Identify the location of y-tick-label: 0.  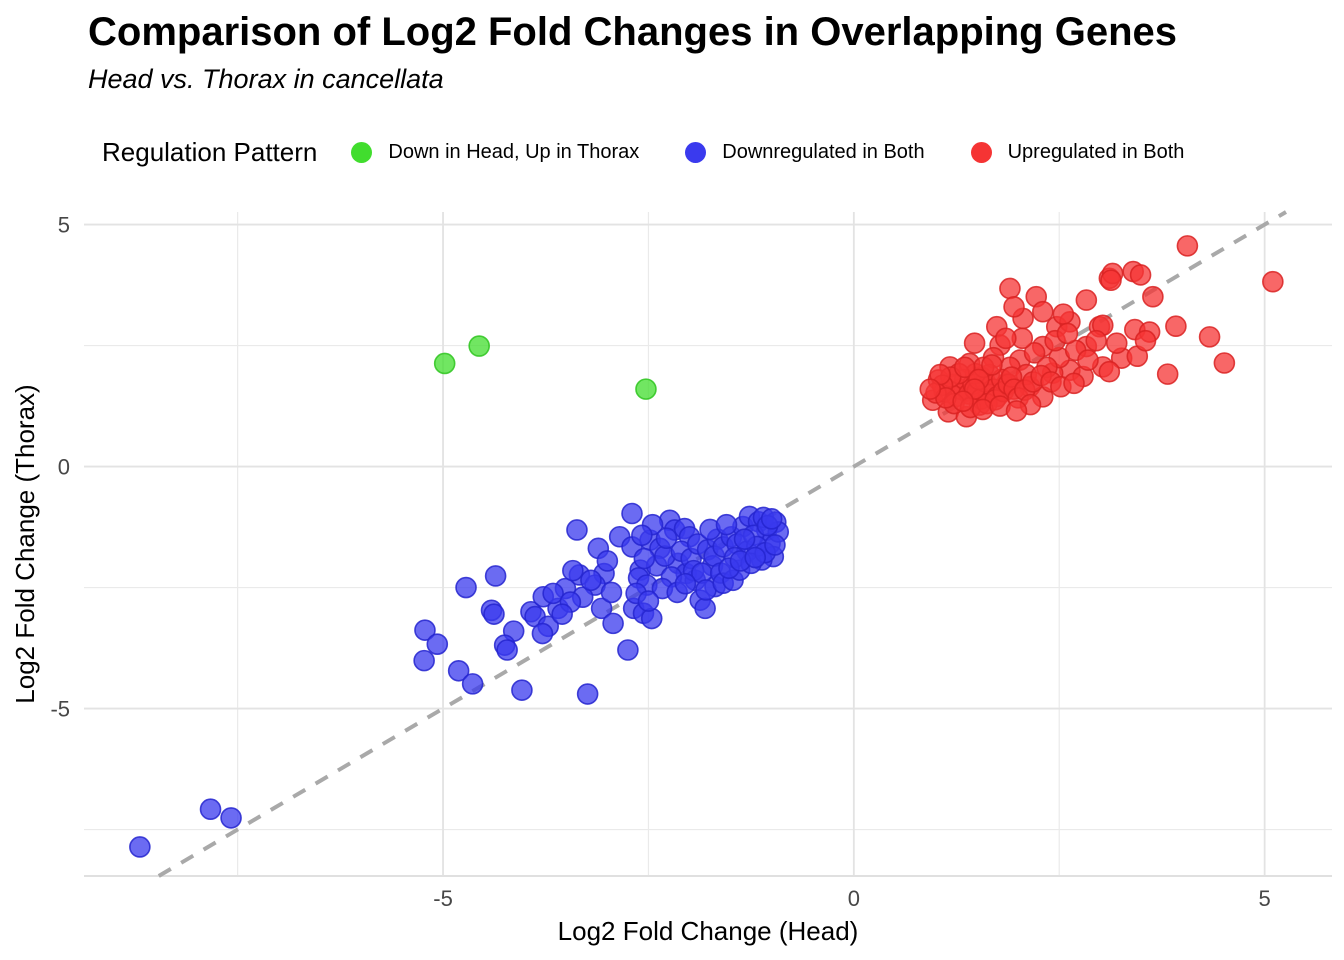
(64, 467).